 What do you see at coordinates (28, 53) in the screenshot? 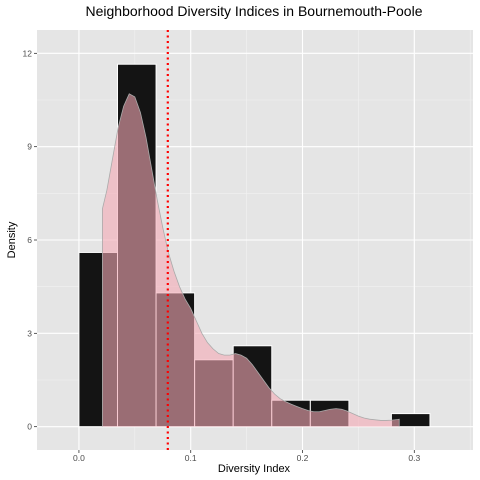
I see `y-tick-label: 12` at bounding box center [28, 53].